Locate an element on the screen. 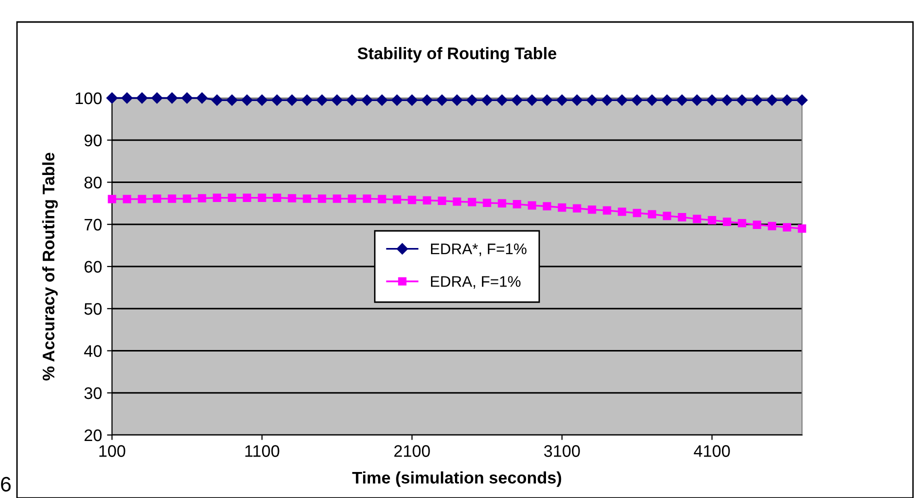 This screenshot has width=916, height=498. x-tick-label: 100 is located at coordinates (112, 451).